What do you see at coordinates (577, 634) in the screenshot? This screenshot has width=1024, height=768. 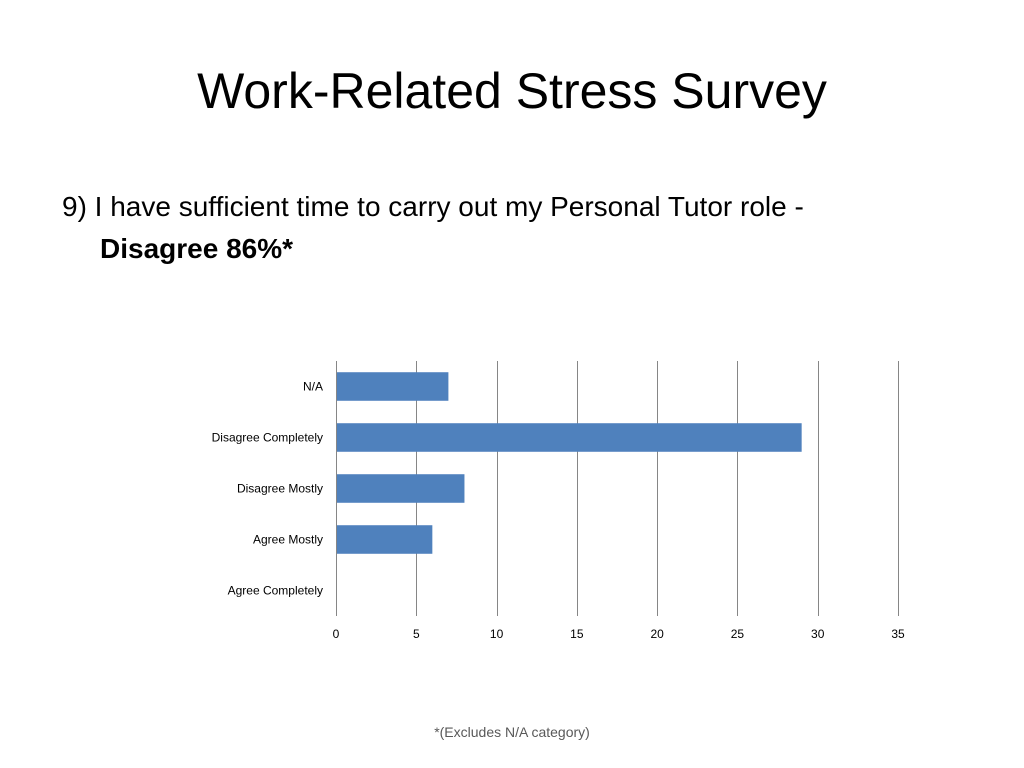 I see `x-tick-label-15: 15` at bounding box center [577, 634].